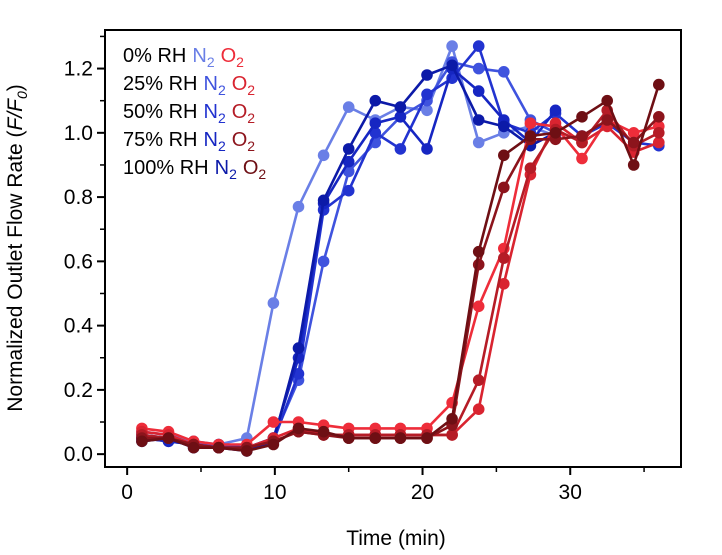  What do you see at coordinates (396, 538) in the screenshot?
I see `x-axis-title: Time (min)` at bounding box center [396, 538].